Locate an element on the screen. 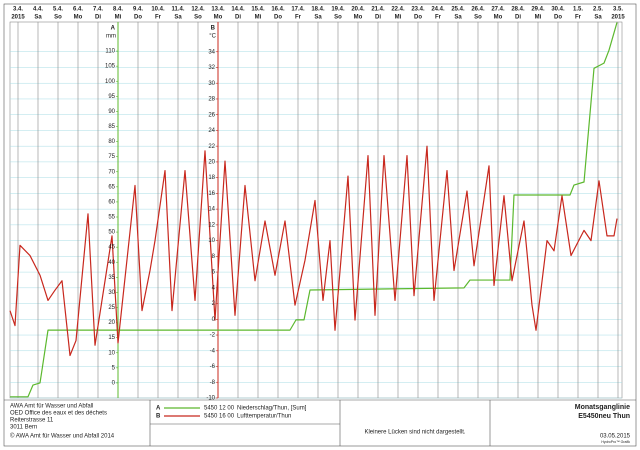 The height and width of the screenshot is (450, 640). y-tick-label: 90 is located at coordinates (111, 112).